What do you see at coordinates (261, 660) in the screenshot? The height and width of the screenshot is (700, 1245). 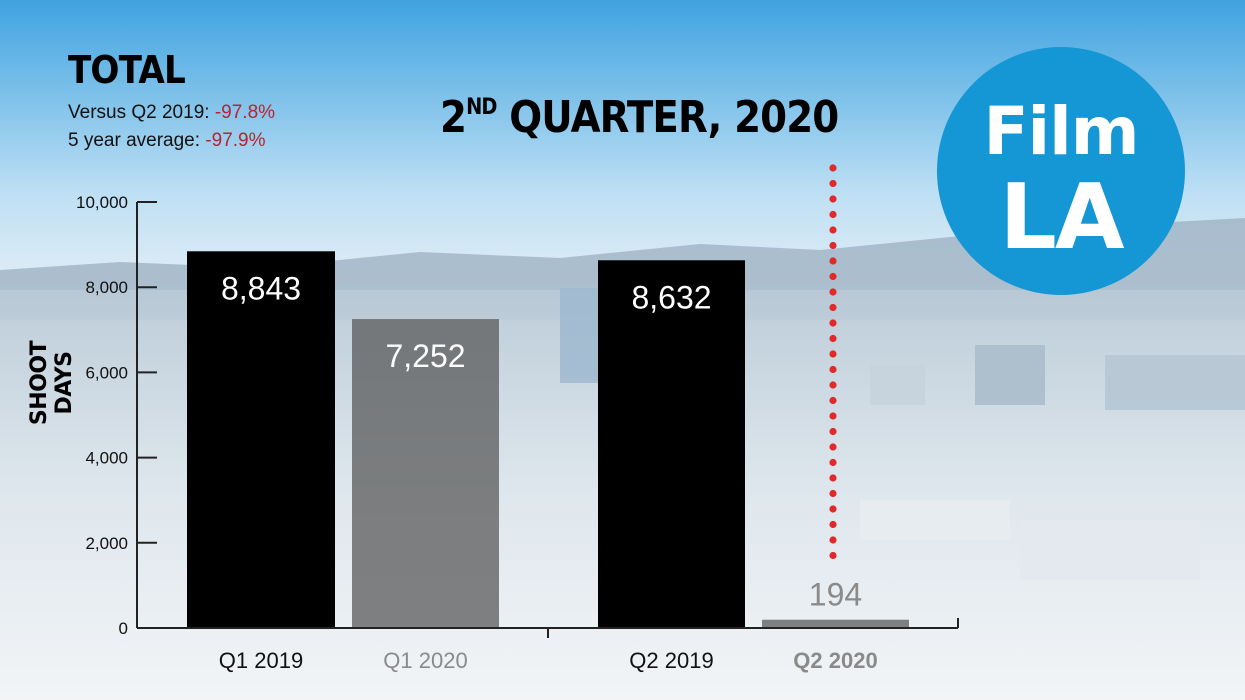 I see `x-category-label: Q1 2019` at bounding box center [261, 660].